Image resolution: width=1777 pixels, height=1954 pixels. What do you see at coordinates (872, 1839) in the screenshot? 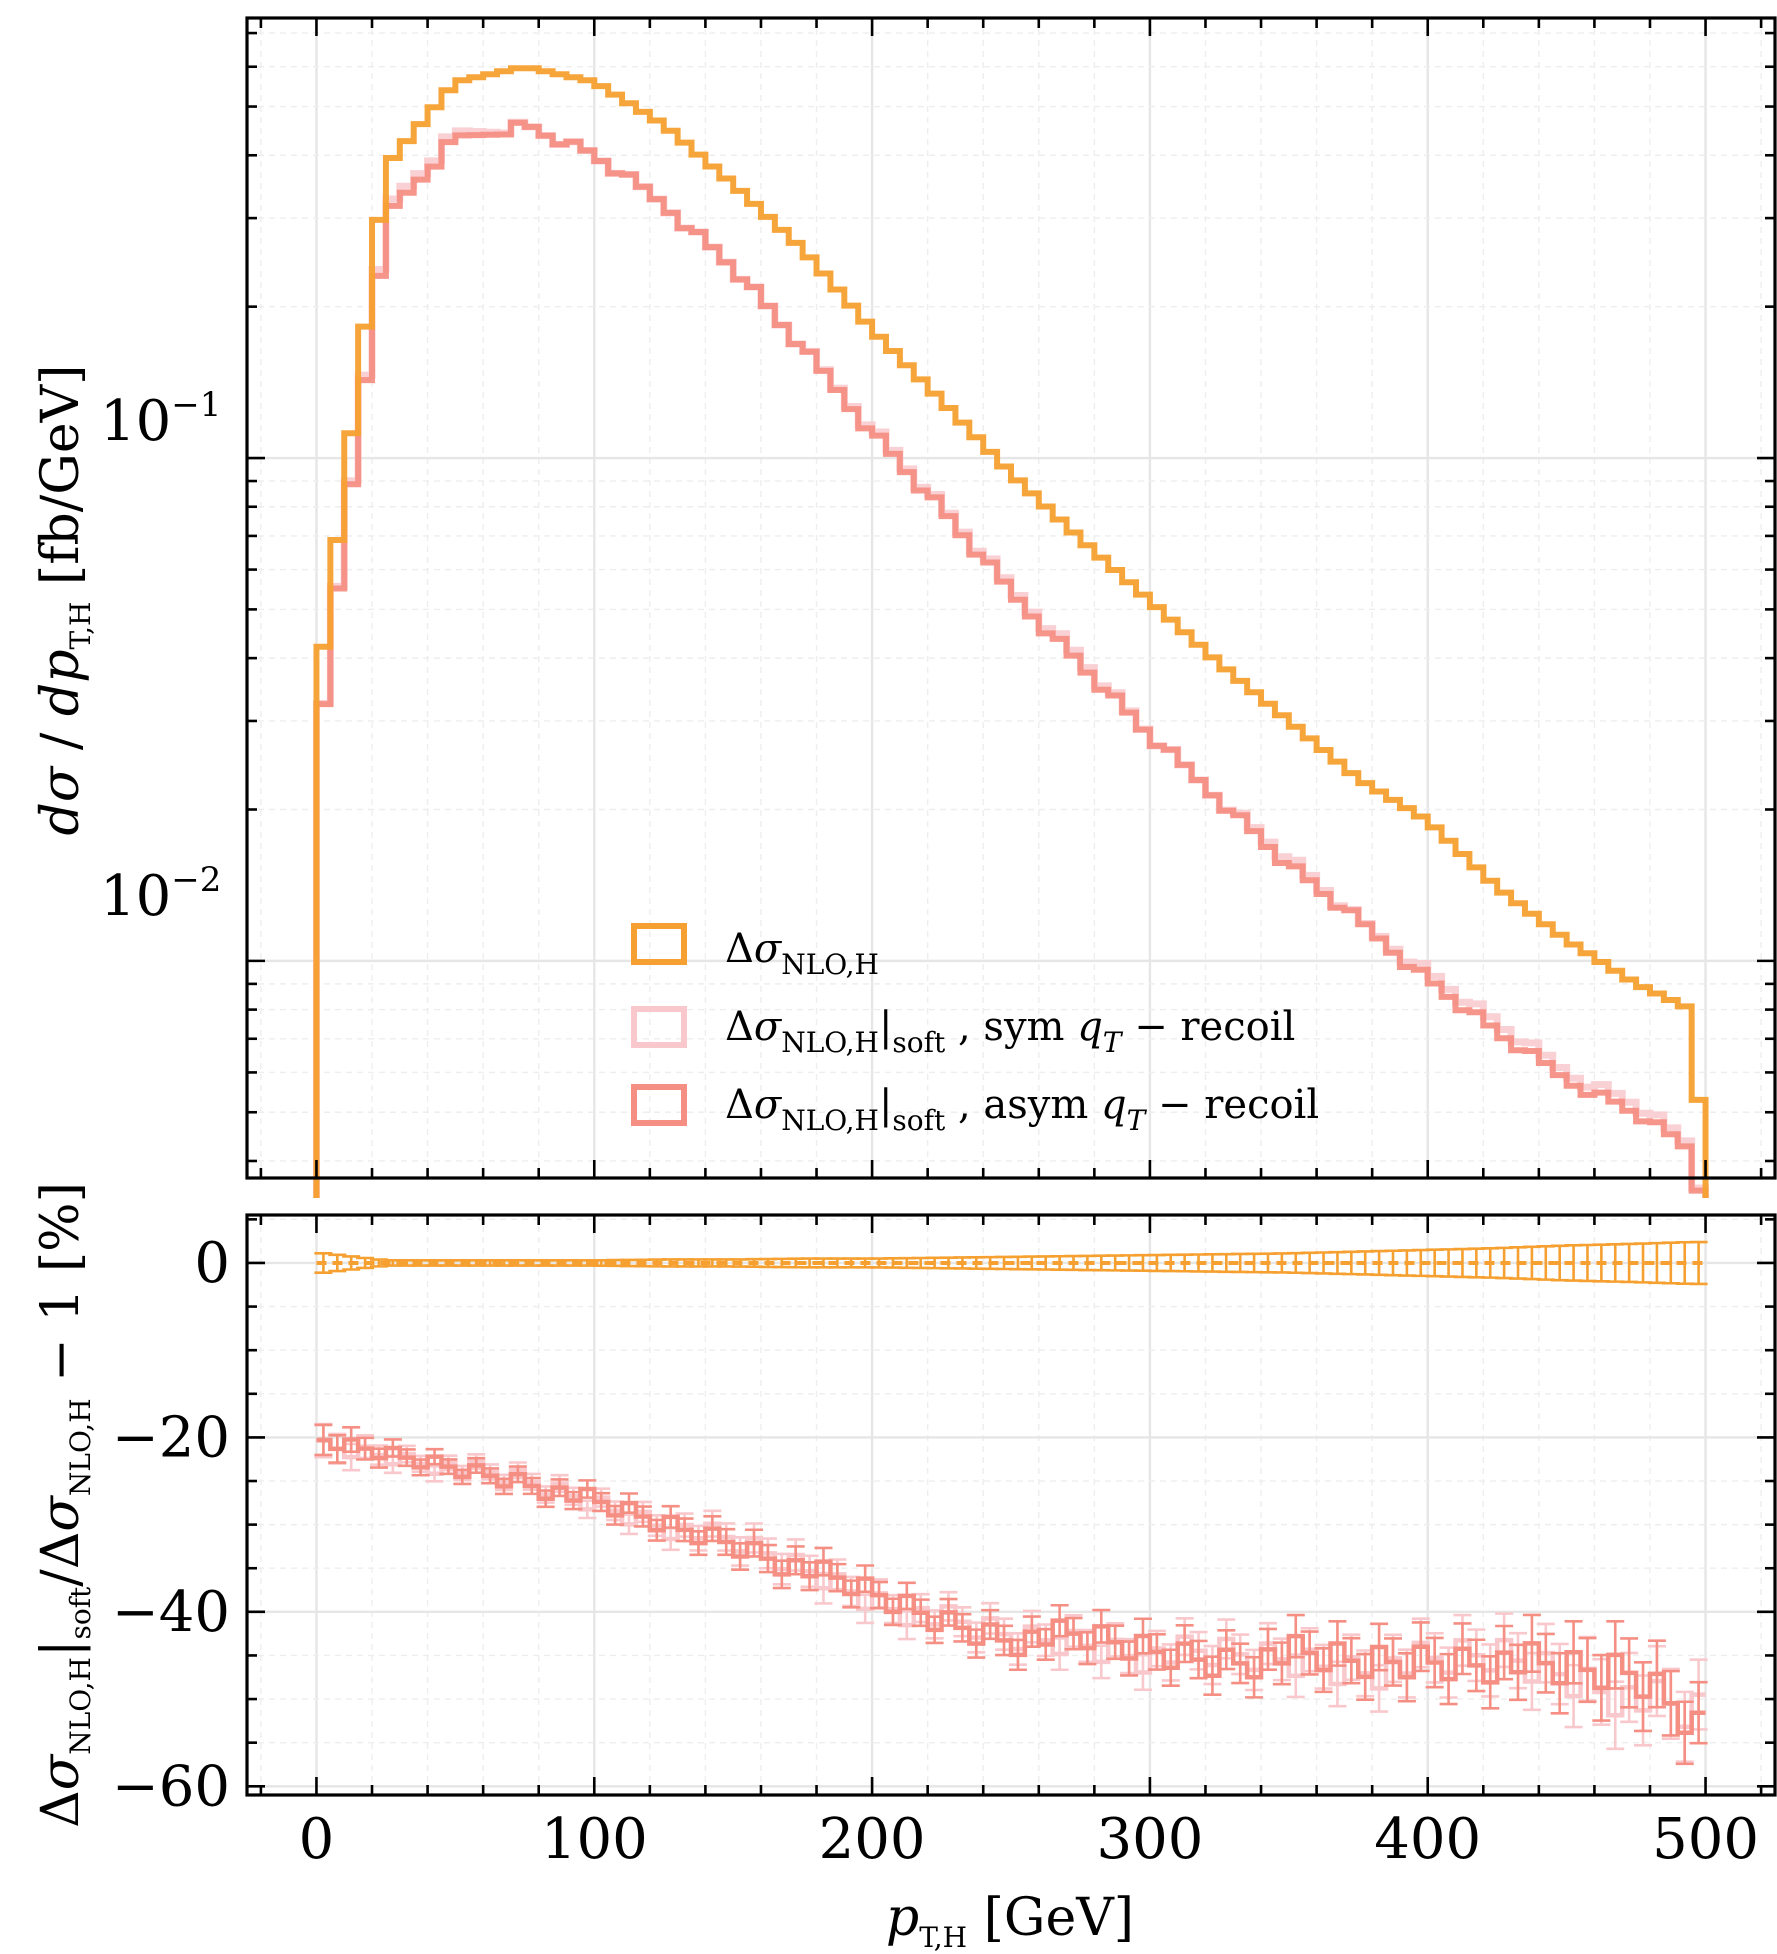
I see `xtick-label: 200` at bounding box center [872, 1839].